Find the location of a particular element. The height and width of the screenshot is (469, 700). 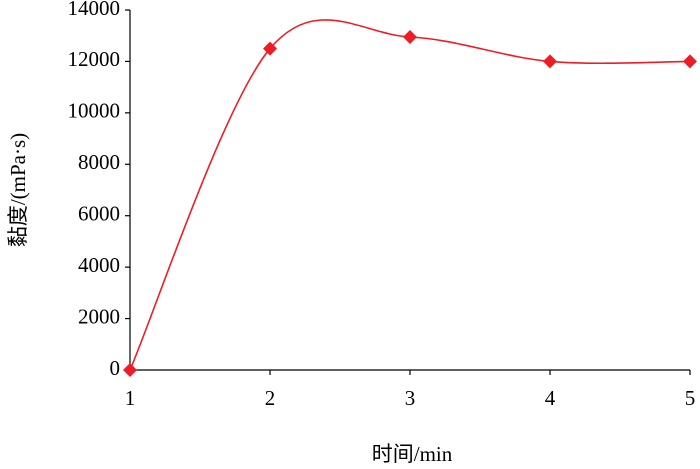

y-tick-label: 6000 is located at coordinates (99, 214).